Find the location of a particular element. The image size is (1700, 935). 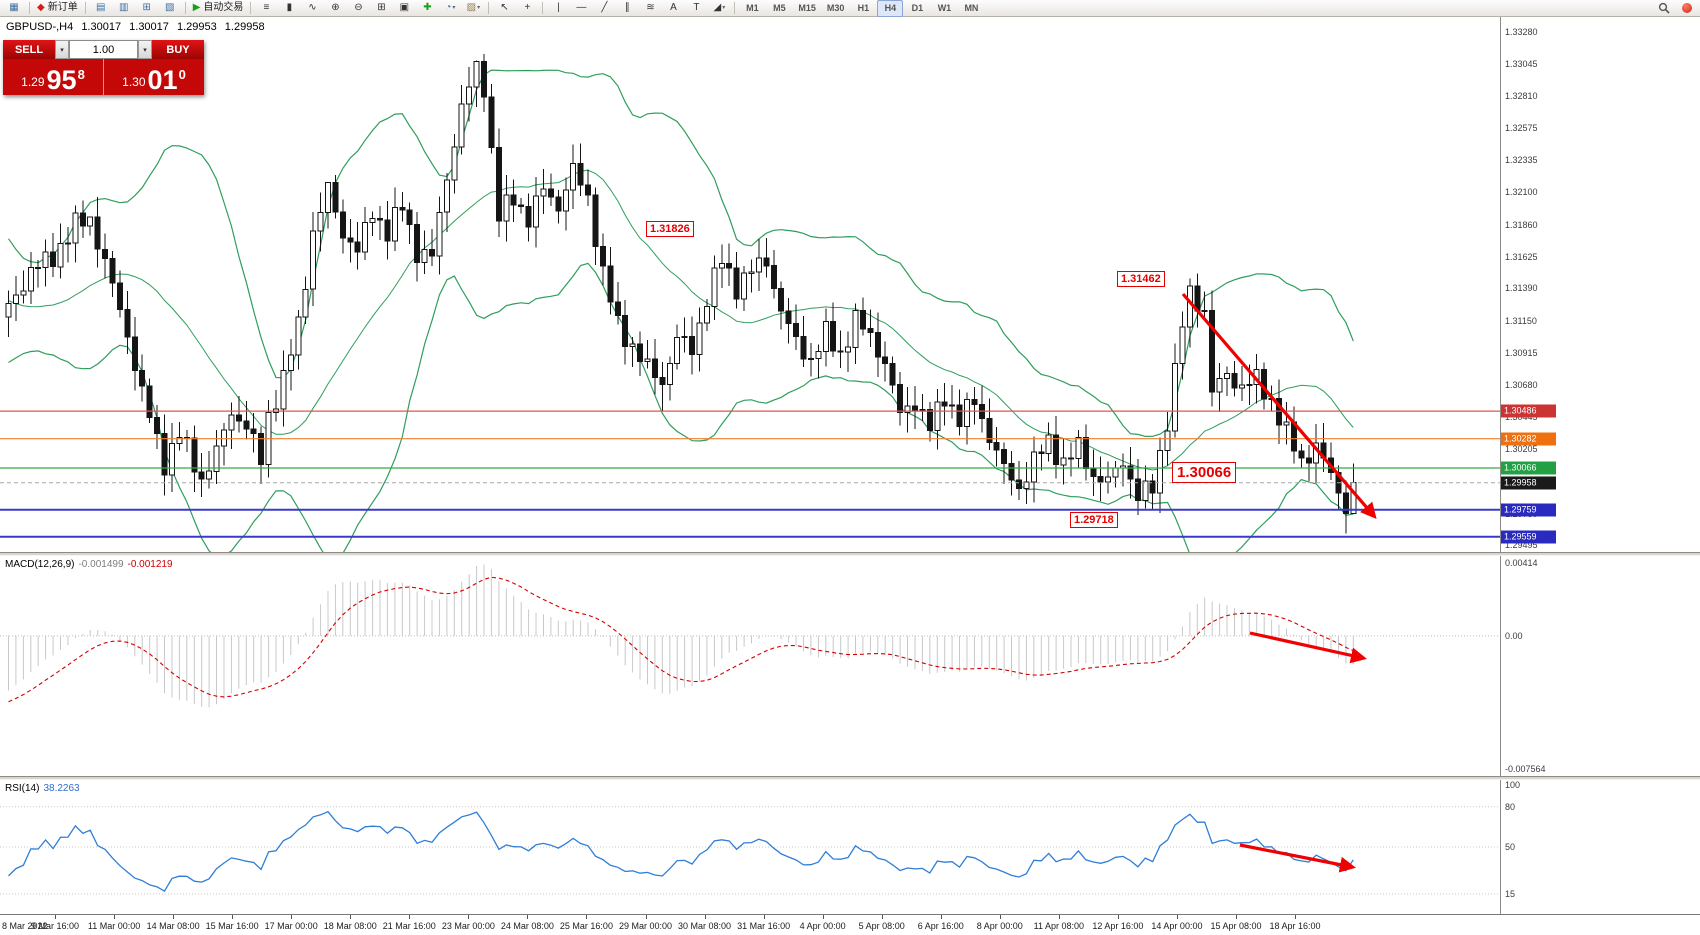

timeframe-mn: MN is located at coordinates (971, 8).